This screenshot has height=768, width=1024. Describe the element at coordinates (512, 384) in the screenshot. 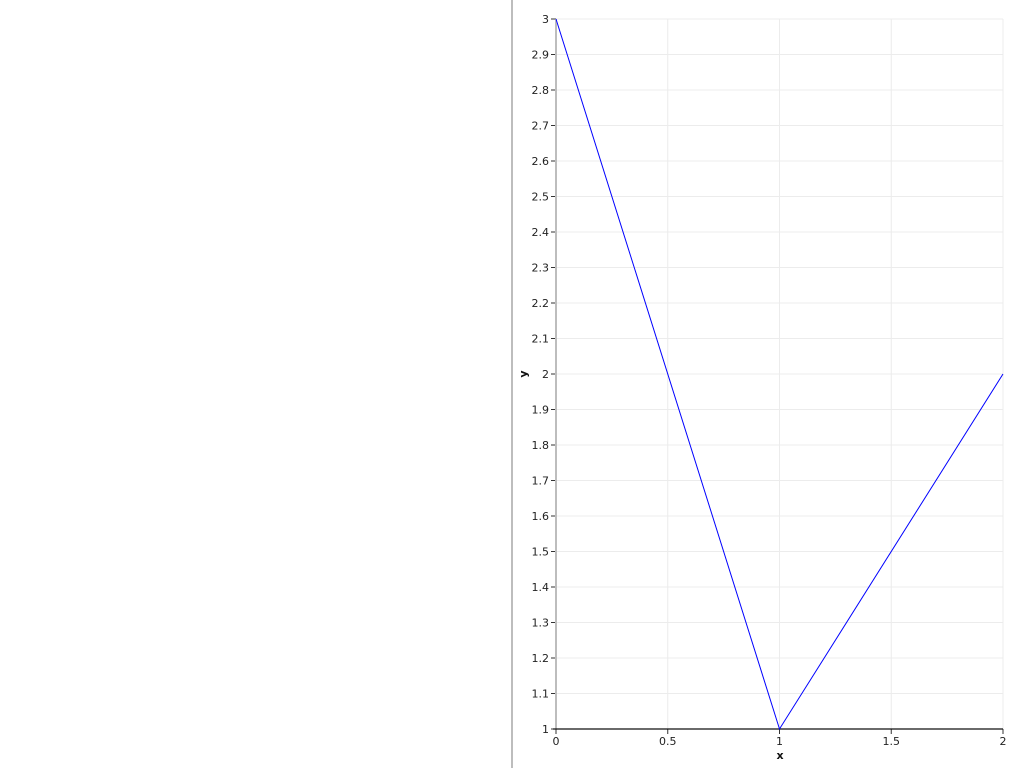

I see `pane-splitter` at that location.